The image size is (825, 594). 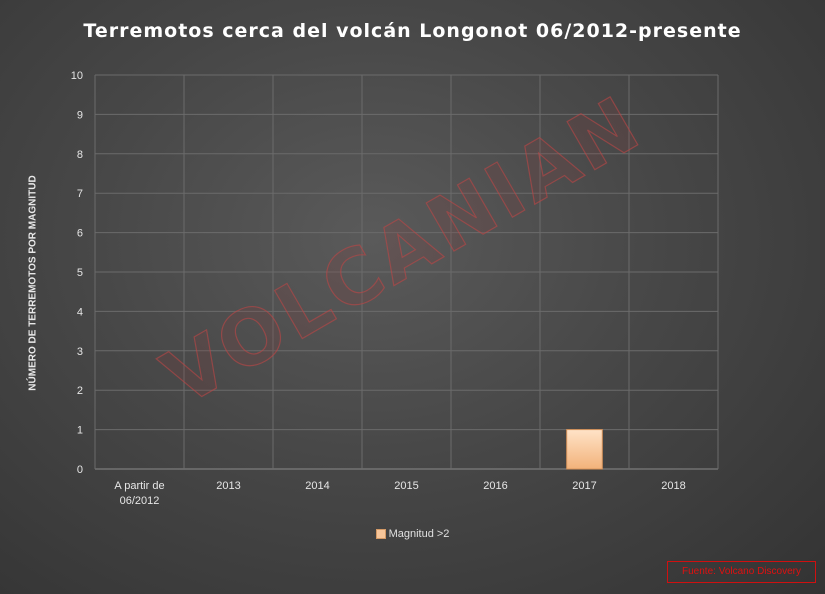 What do you see at coordinates (317, 486) in the screenshot?
I see `x-tick-label: 2014` at bounding box center [317, 486].